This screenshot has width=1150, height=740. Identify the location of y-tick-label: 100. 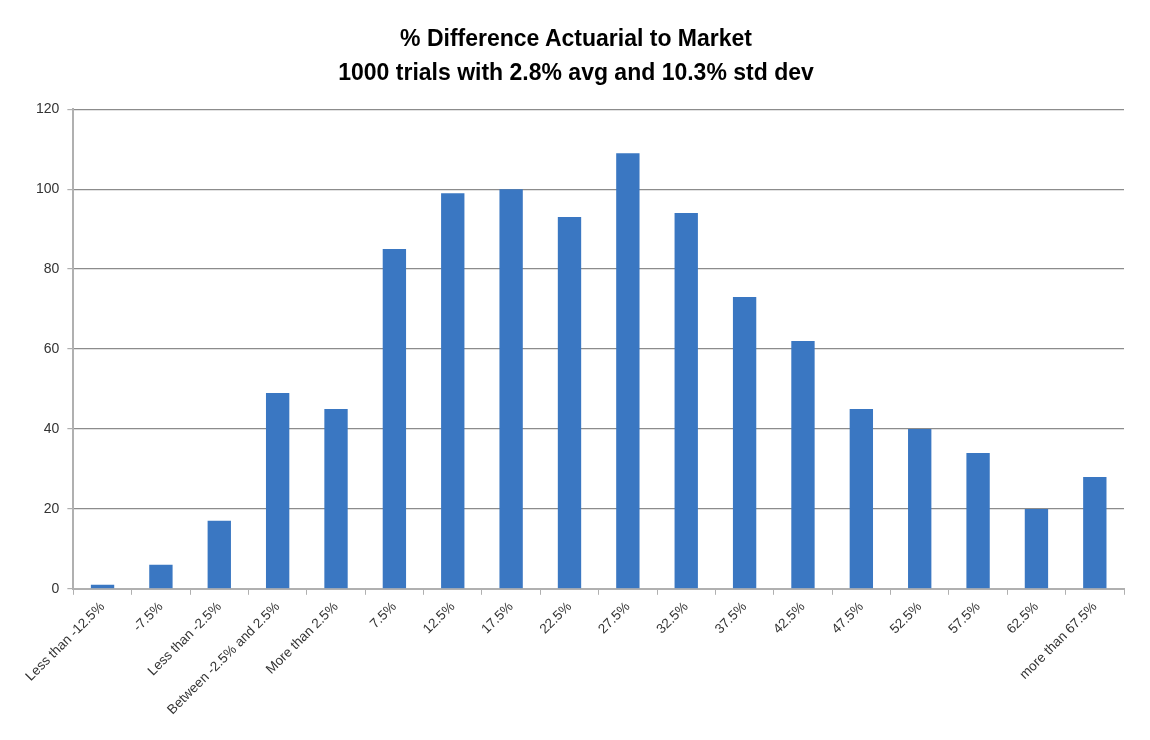
(48, 188).